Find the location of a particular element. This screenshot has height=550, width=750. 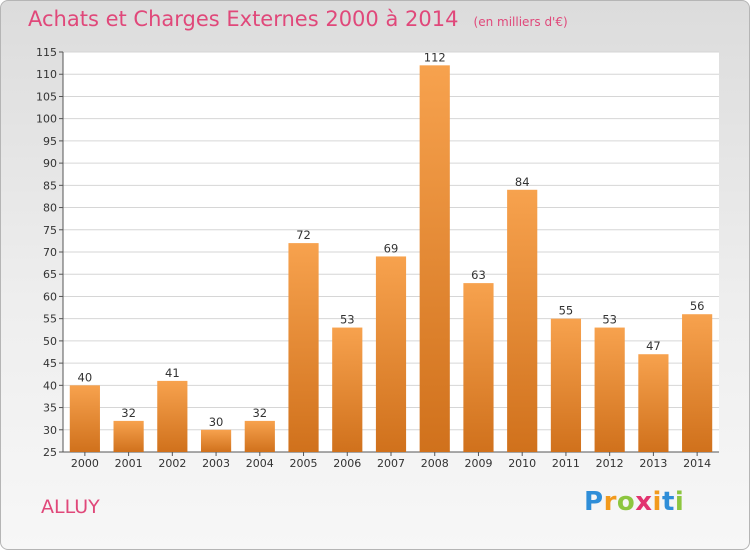

y-tick-label: 50 is located at coordinates (50, 341).